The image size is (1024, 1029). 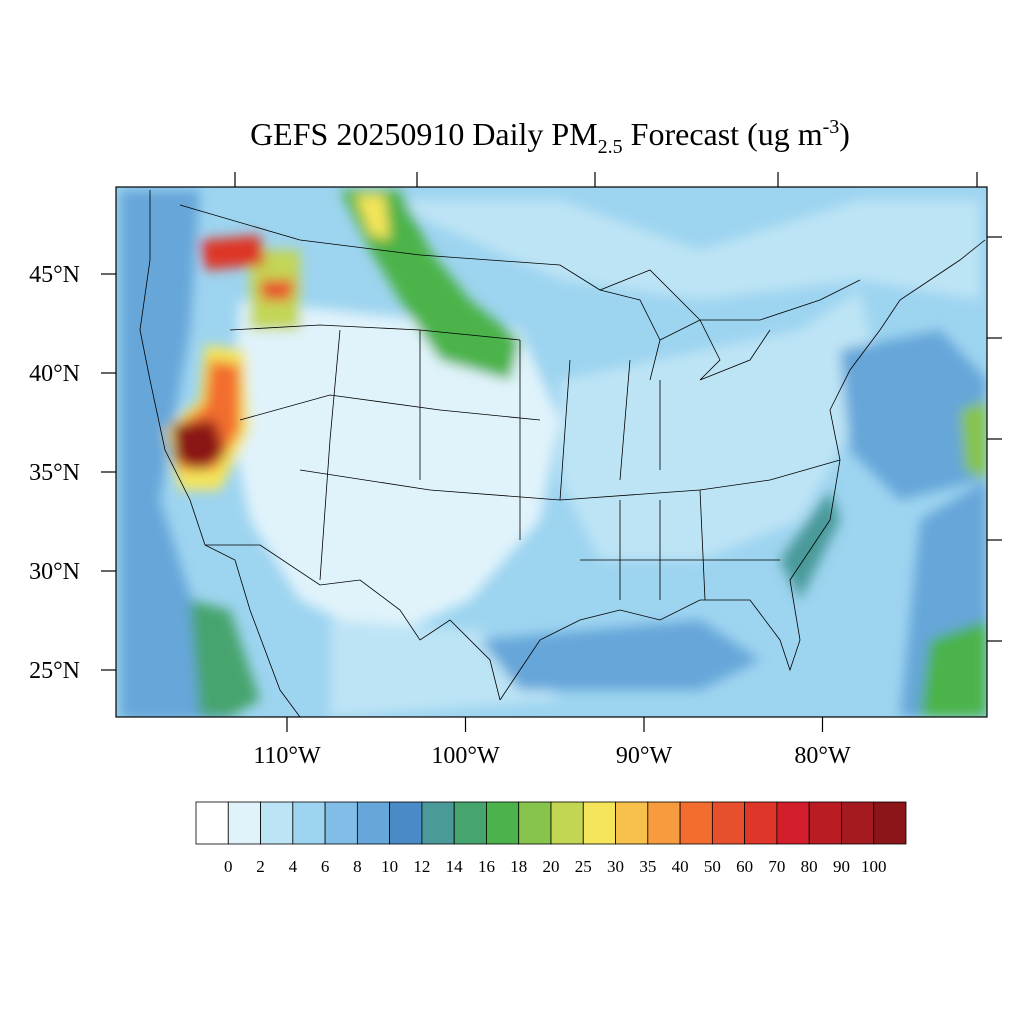 I want to click on colorbar-label: 60, so click(x=744, y=866).